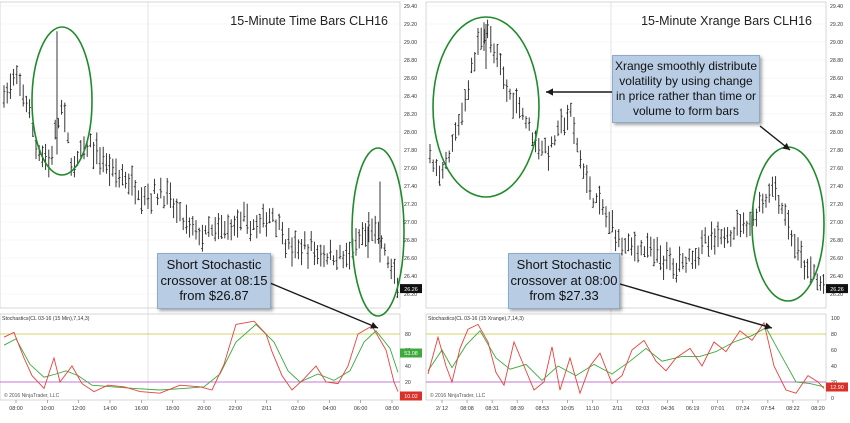 The image size is (850, 423). I want to click on panel-0-callout-arrow, so click(324, 305).